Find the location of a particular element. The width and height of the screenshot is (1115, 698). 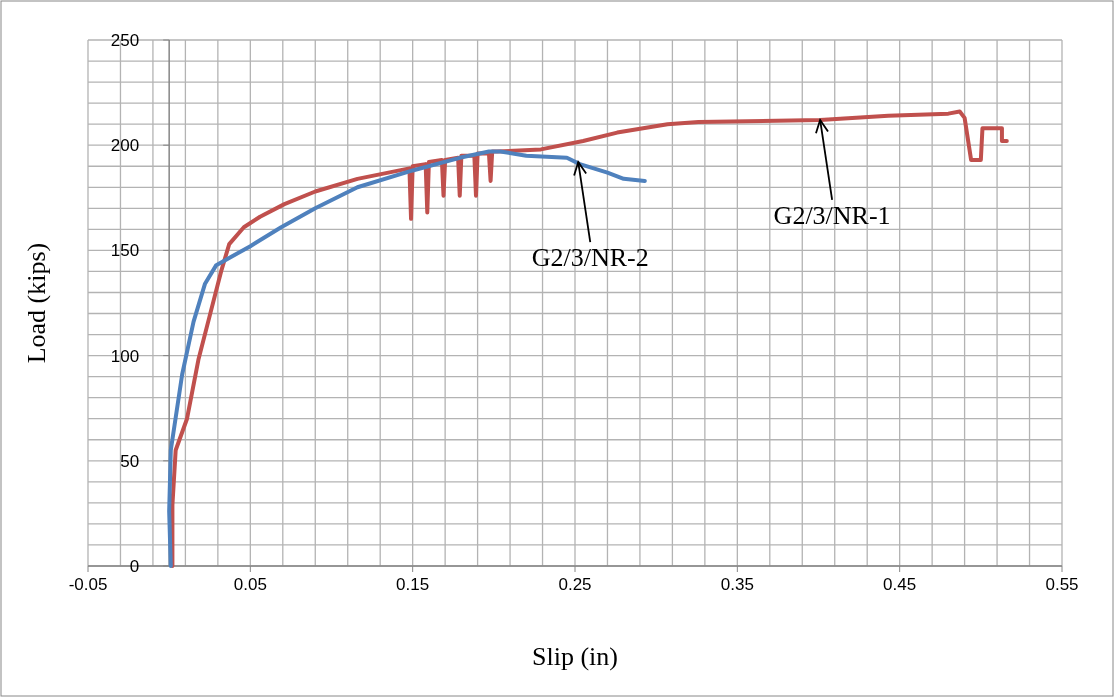

x-tick-label: 0.55 is located at coordinates (1062, 584).